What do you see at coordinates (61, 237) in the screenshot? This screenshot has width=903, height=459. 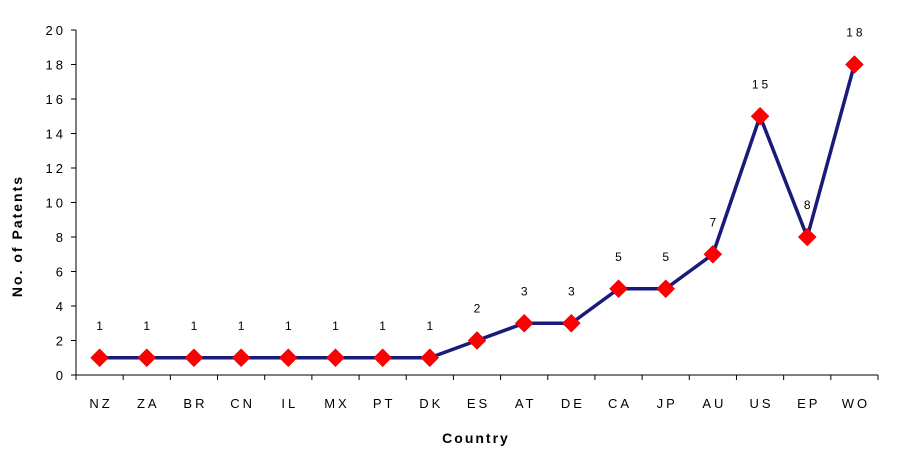 I see `y-tick-label: 8` at bounding box center [61, 237].